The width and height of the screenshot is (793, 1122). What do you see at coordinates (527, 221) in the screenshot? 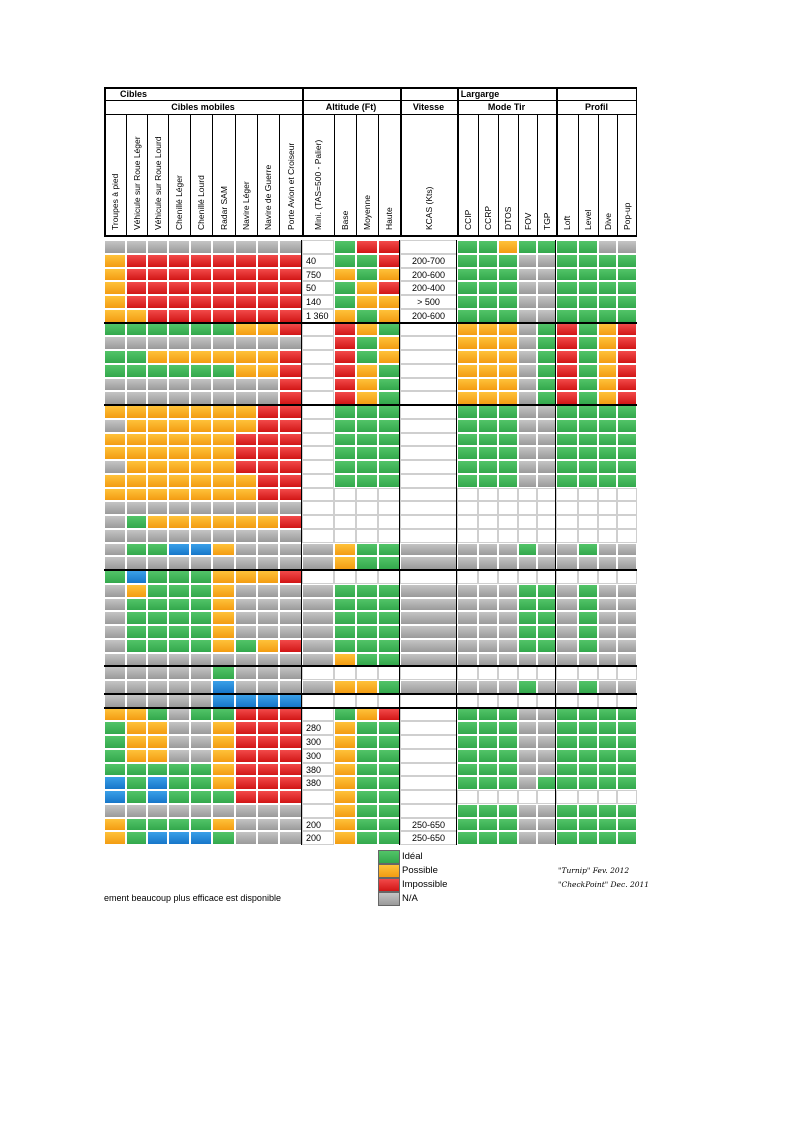
I see `column-label: FOV` at bounding box center [527, 221].